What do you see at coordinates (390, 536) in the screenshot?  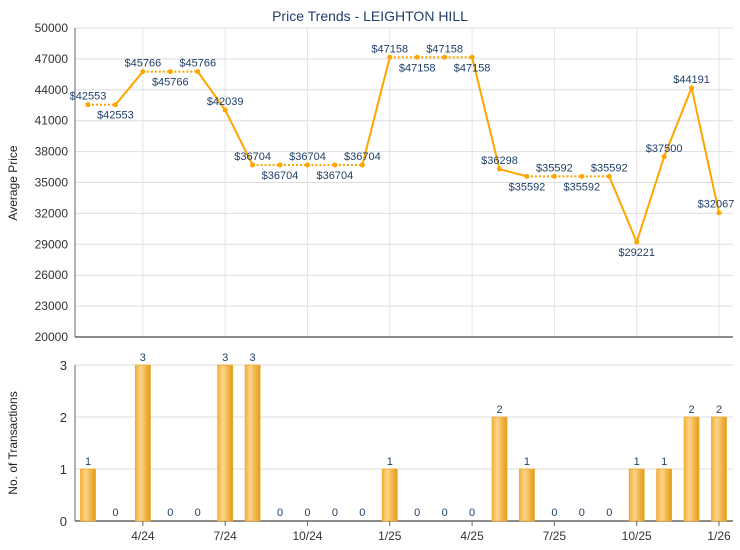 I see `x-tick-label: 1/25` at bounding box center [390, 536].